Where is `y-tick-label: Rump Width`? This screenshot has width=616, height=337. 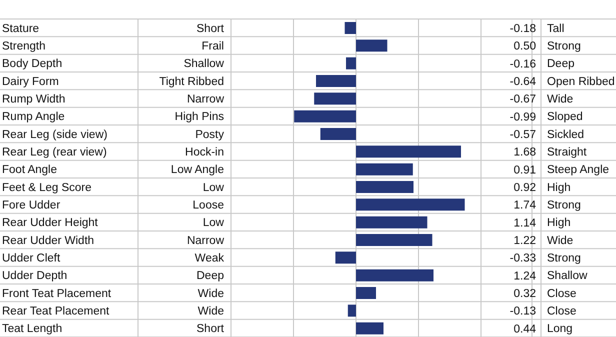
y-tick-label: Rump Width is located at coordinates (34, 100).